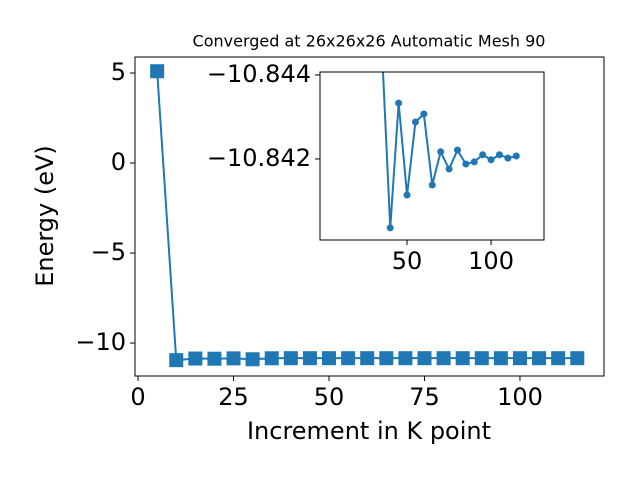 This screenshot has width=640, height=480. What do you see at coordinates (259, 74) in the screenshot?
I see `y-tick-label: −10.844` at bounding box center [259, 74].